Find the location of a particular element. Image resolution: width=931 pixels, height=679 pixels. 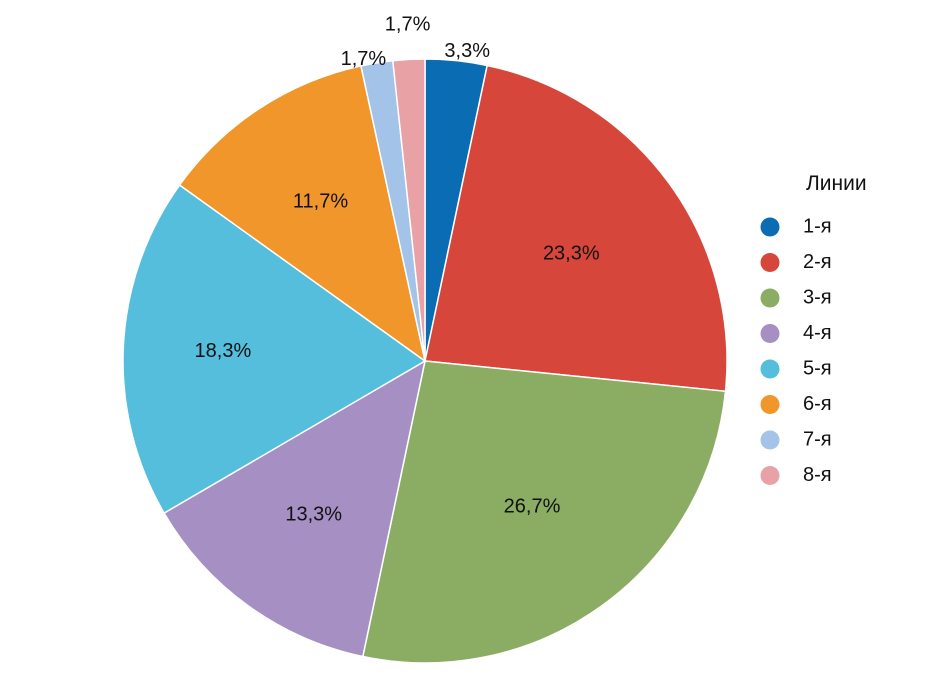

data-label-6: 11,7% is located at coordinates (320, 201).